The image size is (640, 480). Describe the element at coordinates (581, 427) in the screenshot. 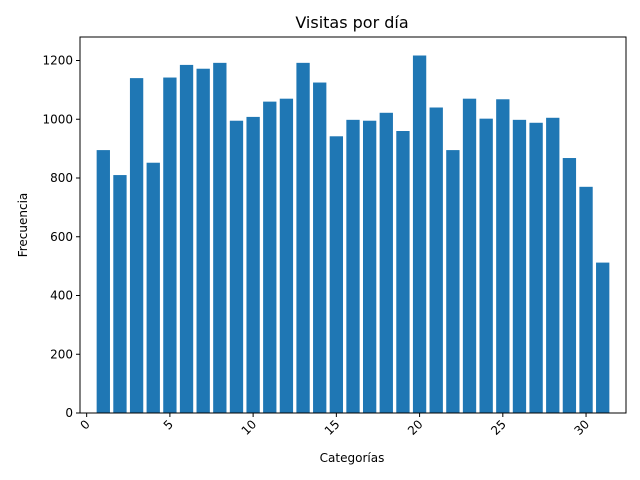

I see `x-tick-label-30: 30` at that location.